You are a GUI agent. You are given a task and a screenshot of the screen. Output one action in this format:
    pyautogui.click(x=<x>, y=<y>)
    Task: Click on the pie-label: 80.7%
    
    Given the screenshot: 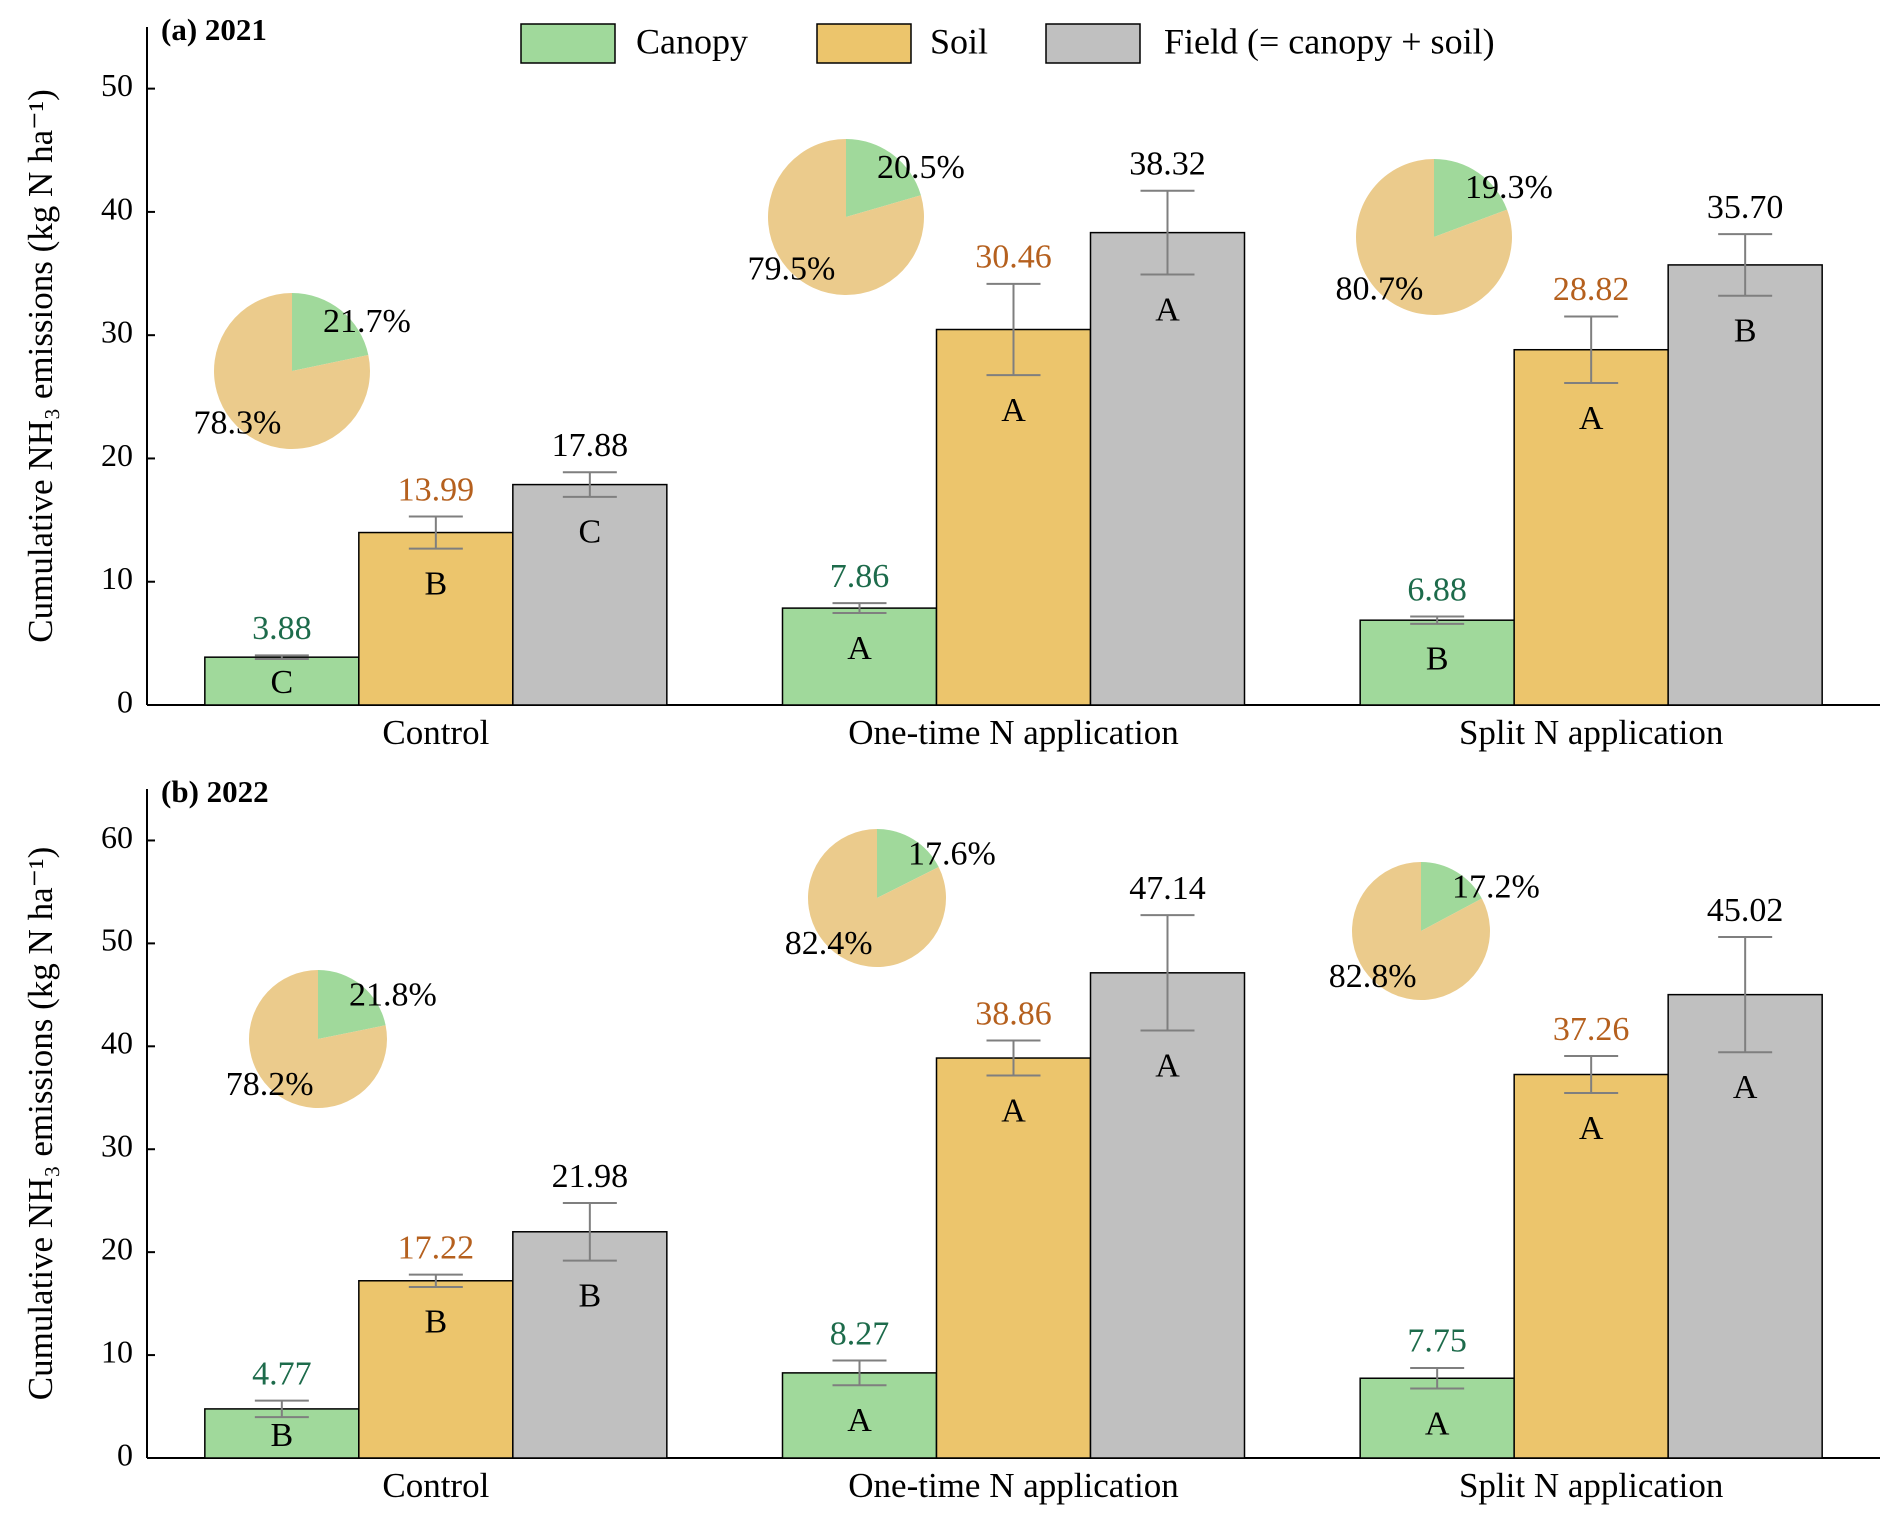 What is the action you would take?
    pyautogui.click(x=1379, y=288)
    